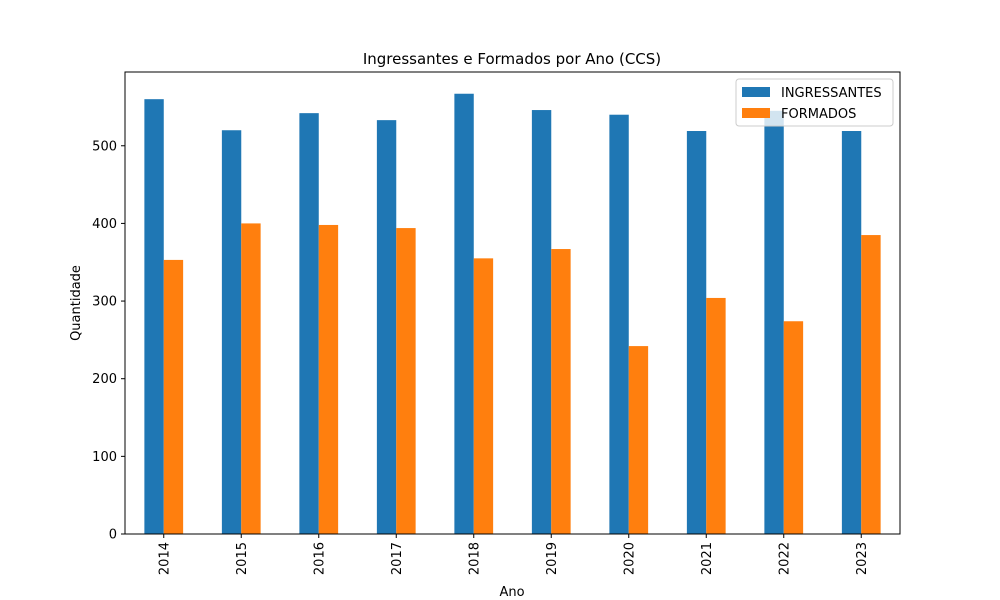 This screenshot has height=600, width=1000. Describe the element at coordinates (561, 392) in the screenshot. I see `bar-formados-2019` at that location.